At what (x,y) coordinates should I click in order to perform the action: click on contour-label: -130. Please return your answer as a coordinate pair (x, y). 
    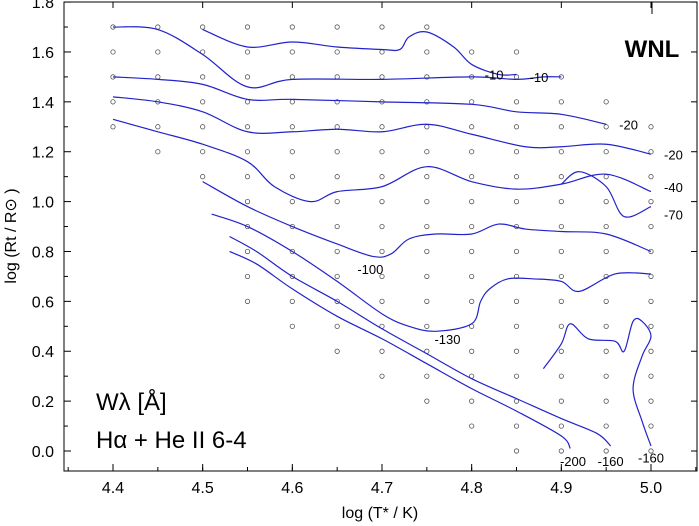
    Looking at the image, I should click on (447, 339).